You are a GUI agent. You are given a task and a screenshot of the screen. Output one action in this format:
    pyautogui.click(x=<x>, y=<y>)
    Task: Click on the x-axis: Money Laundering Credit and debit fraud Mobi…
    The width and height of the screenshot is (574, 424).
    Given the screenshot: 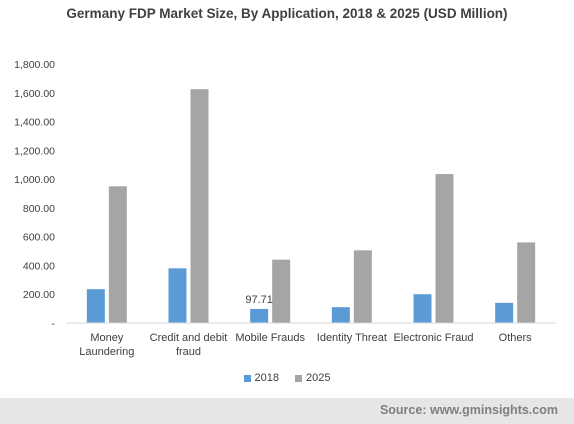 What is the action you would take?
    pyautogui.click(x=311, y=340)
    